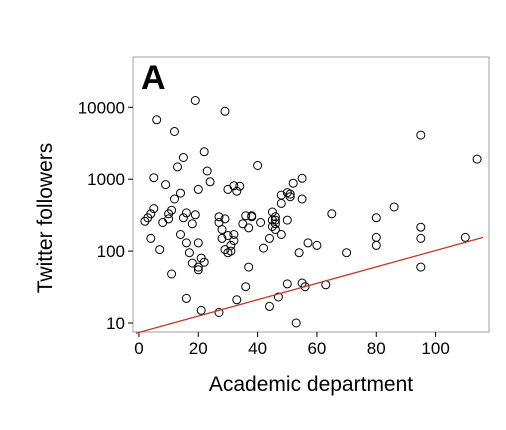 The height and width of the screenshot is (430, 506). What do you see at coordinates (316, 348) in the screenshot?
I see `x-tick-label: 60` at bounding box center [316, 348].